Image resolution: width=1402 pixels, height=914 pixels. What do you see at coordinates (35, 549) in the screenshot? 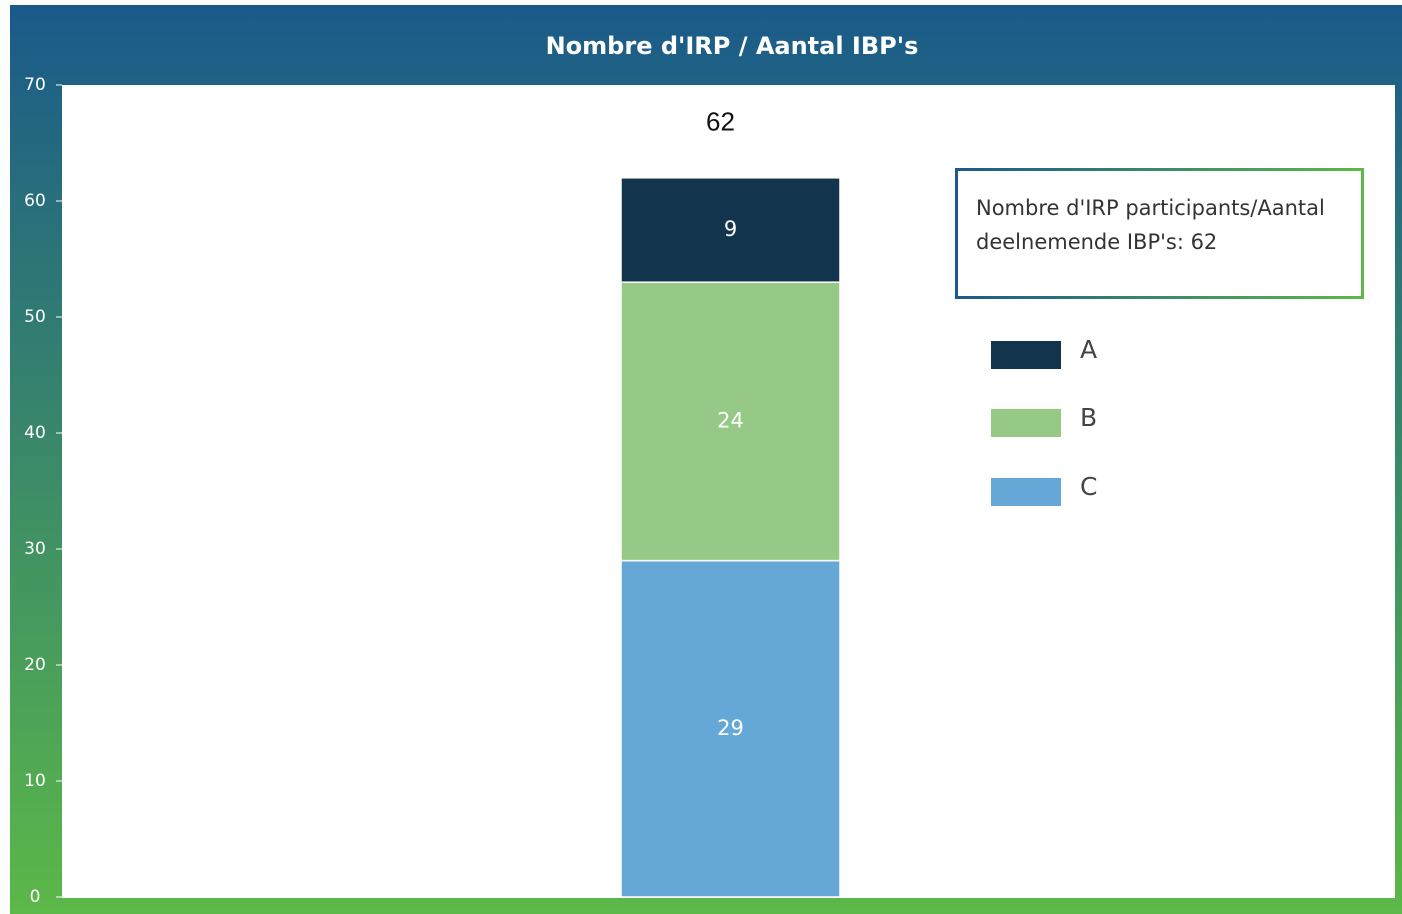
I see `y-tick-label: 30` at bounding box center [35, 549].